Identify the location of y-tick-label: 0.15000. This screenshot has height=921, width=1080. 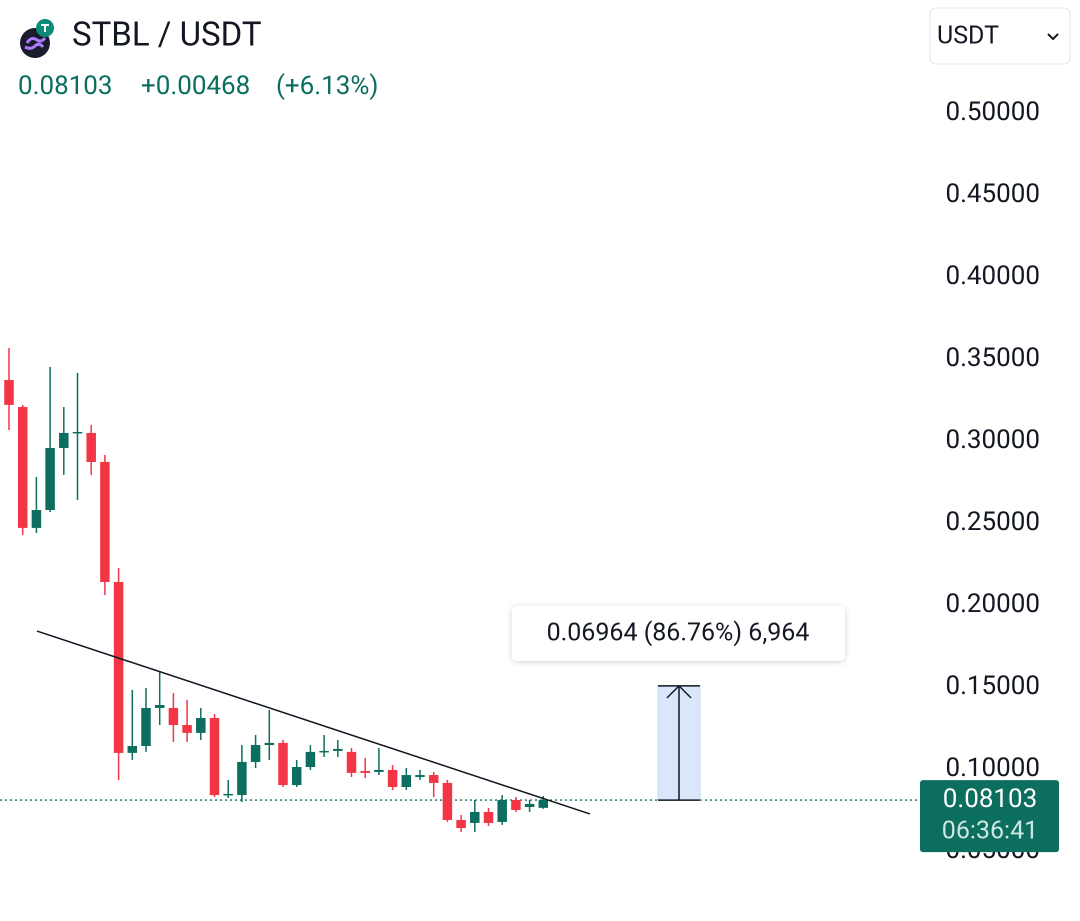
(992, 686).